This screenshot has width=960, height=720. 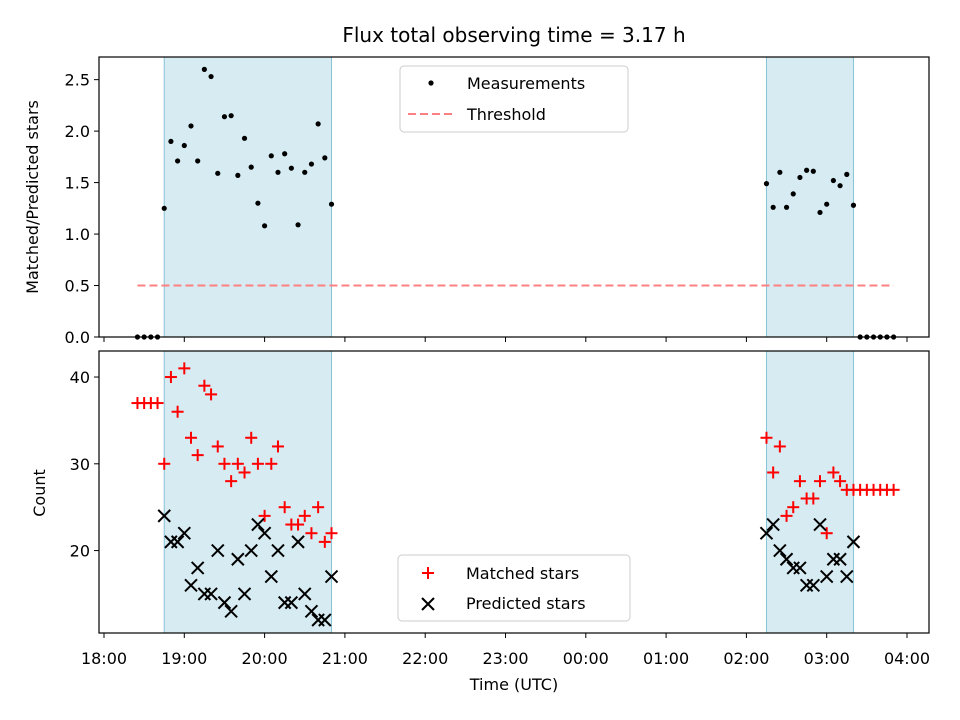 What do you see at coordinates (514, 588) in the screenshot?
I see `count-legend-box` at bounding box center [514, 588].